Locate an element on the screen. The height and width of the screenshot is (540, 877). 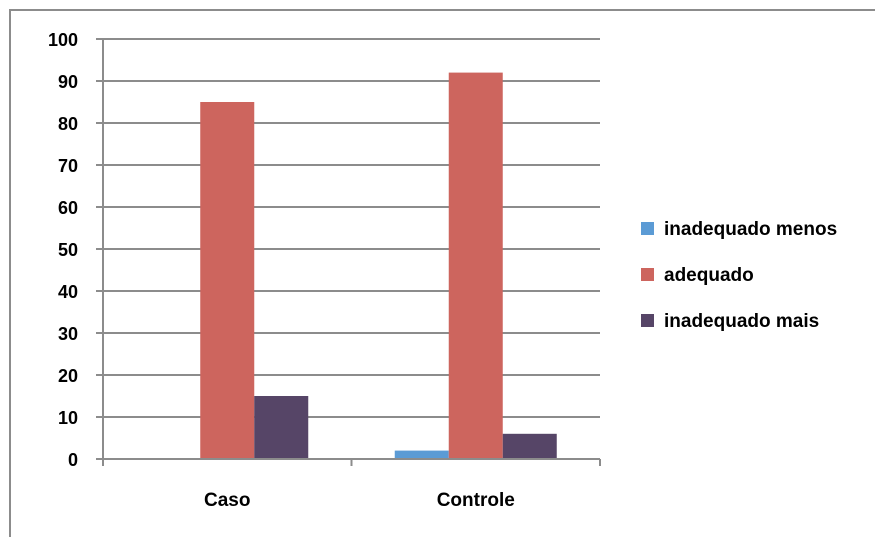
legend-label: inadequado mais is located at coordinates (741, 321).